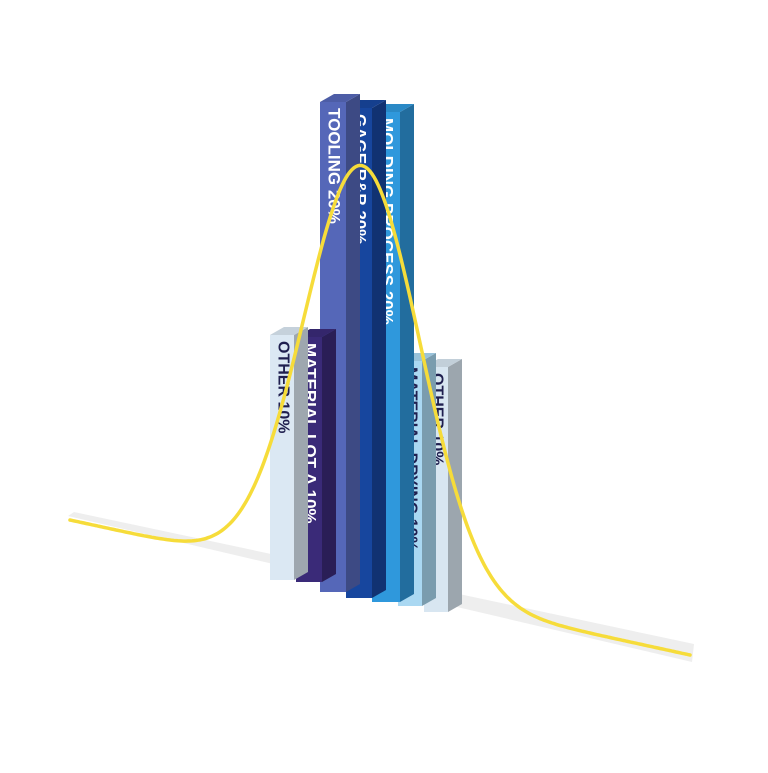  Describe the element at coordinates (282, 457) in the screenshot. I see `bar-front-face` at that location.